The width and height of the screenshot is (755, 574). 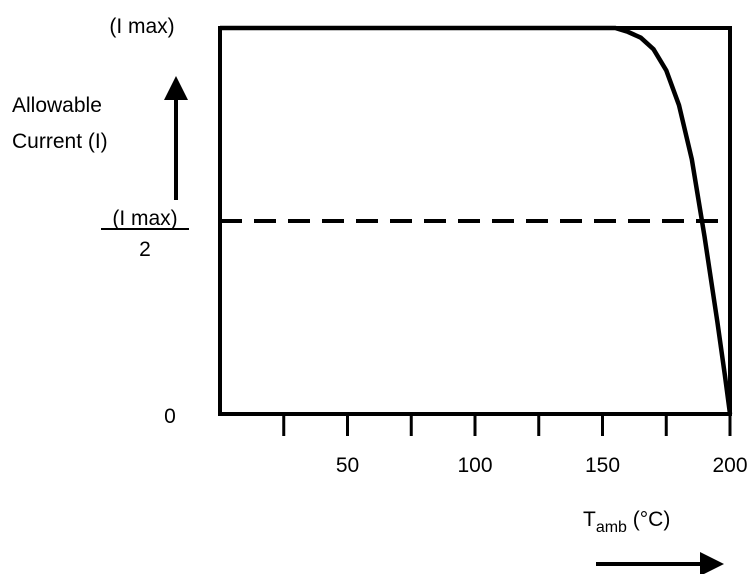 What do you see at coordinates (60, 141) in the screenshot?
I see `y-axis-title-line-2: Current (I)` at bounding box center [60, 141].